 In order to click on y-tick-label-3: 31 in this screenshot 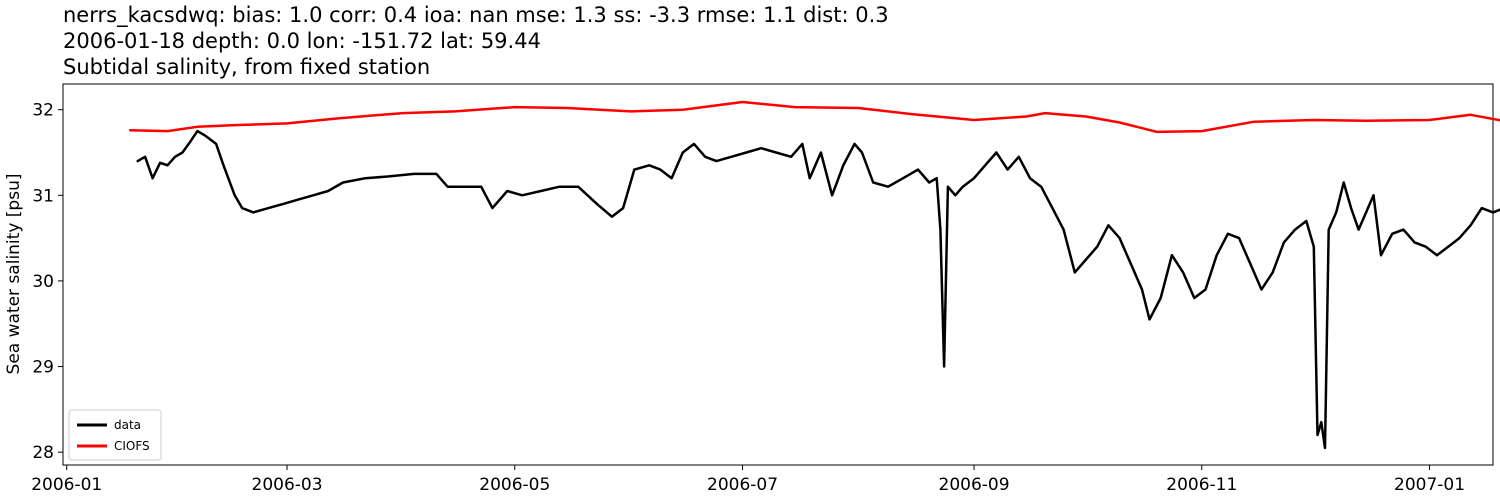, I will do `click(43, 196)`.